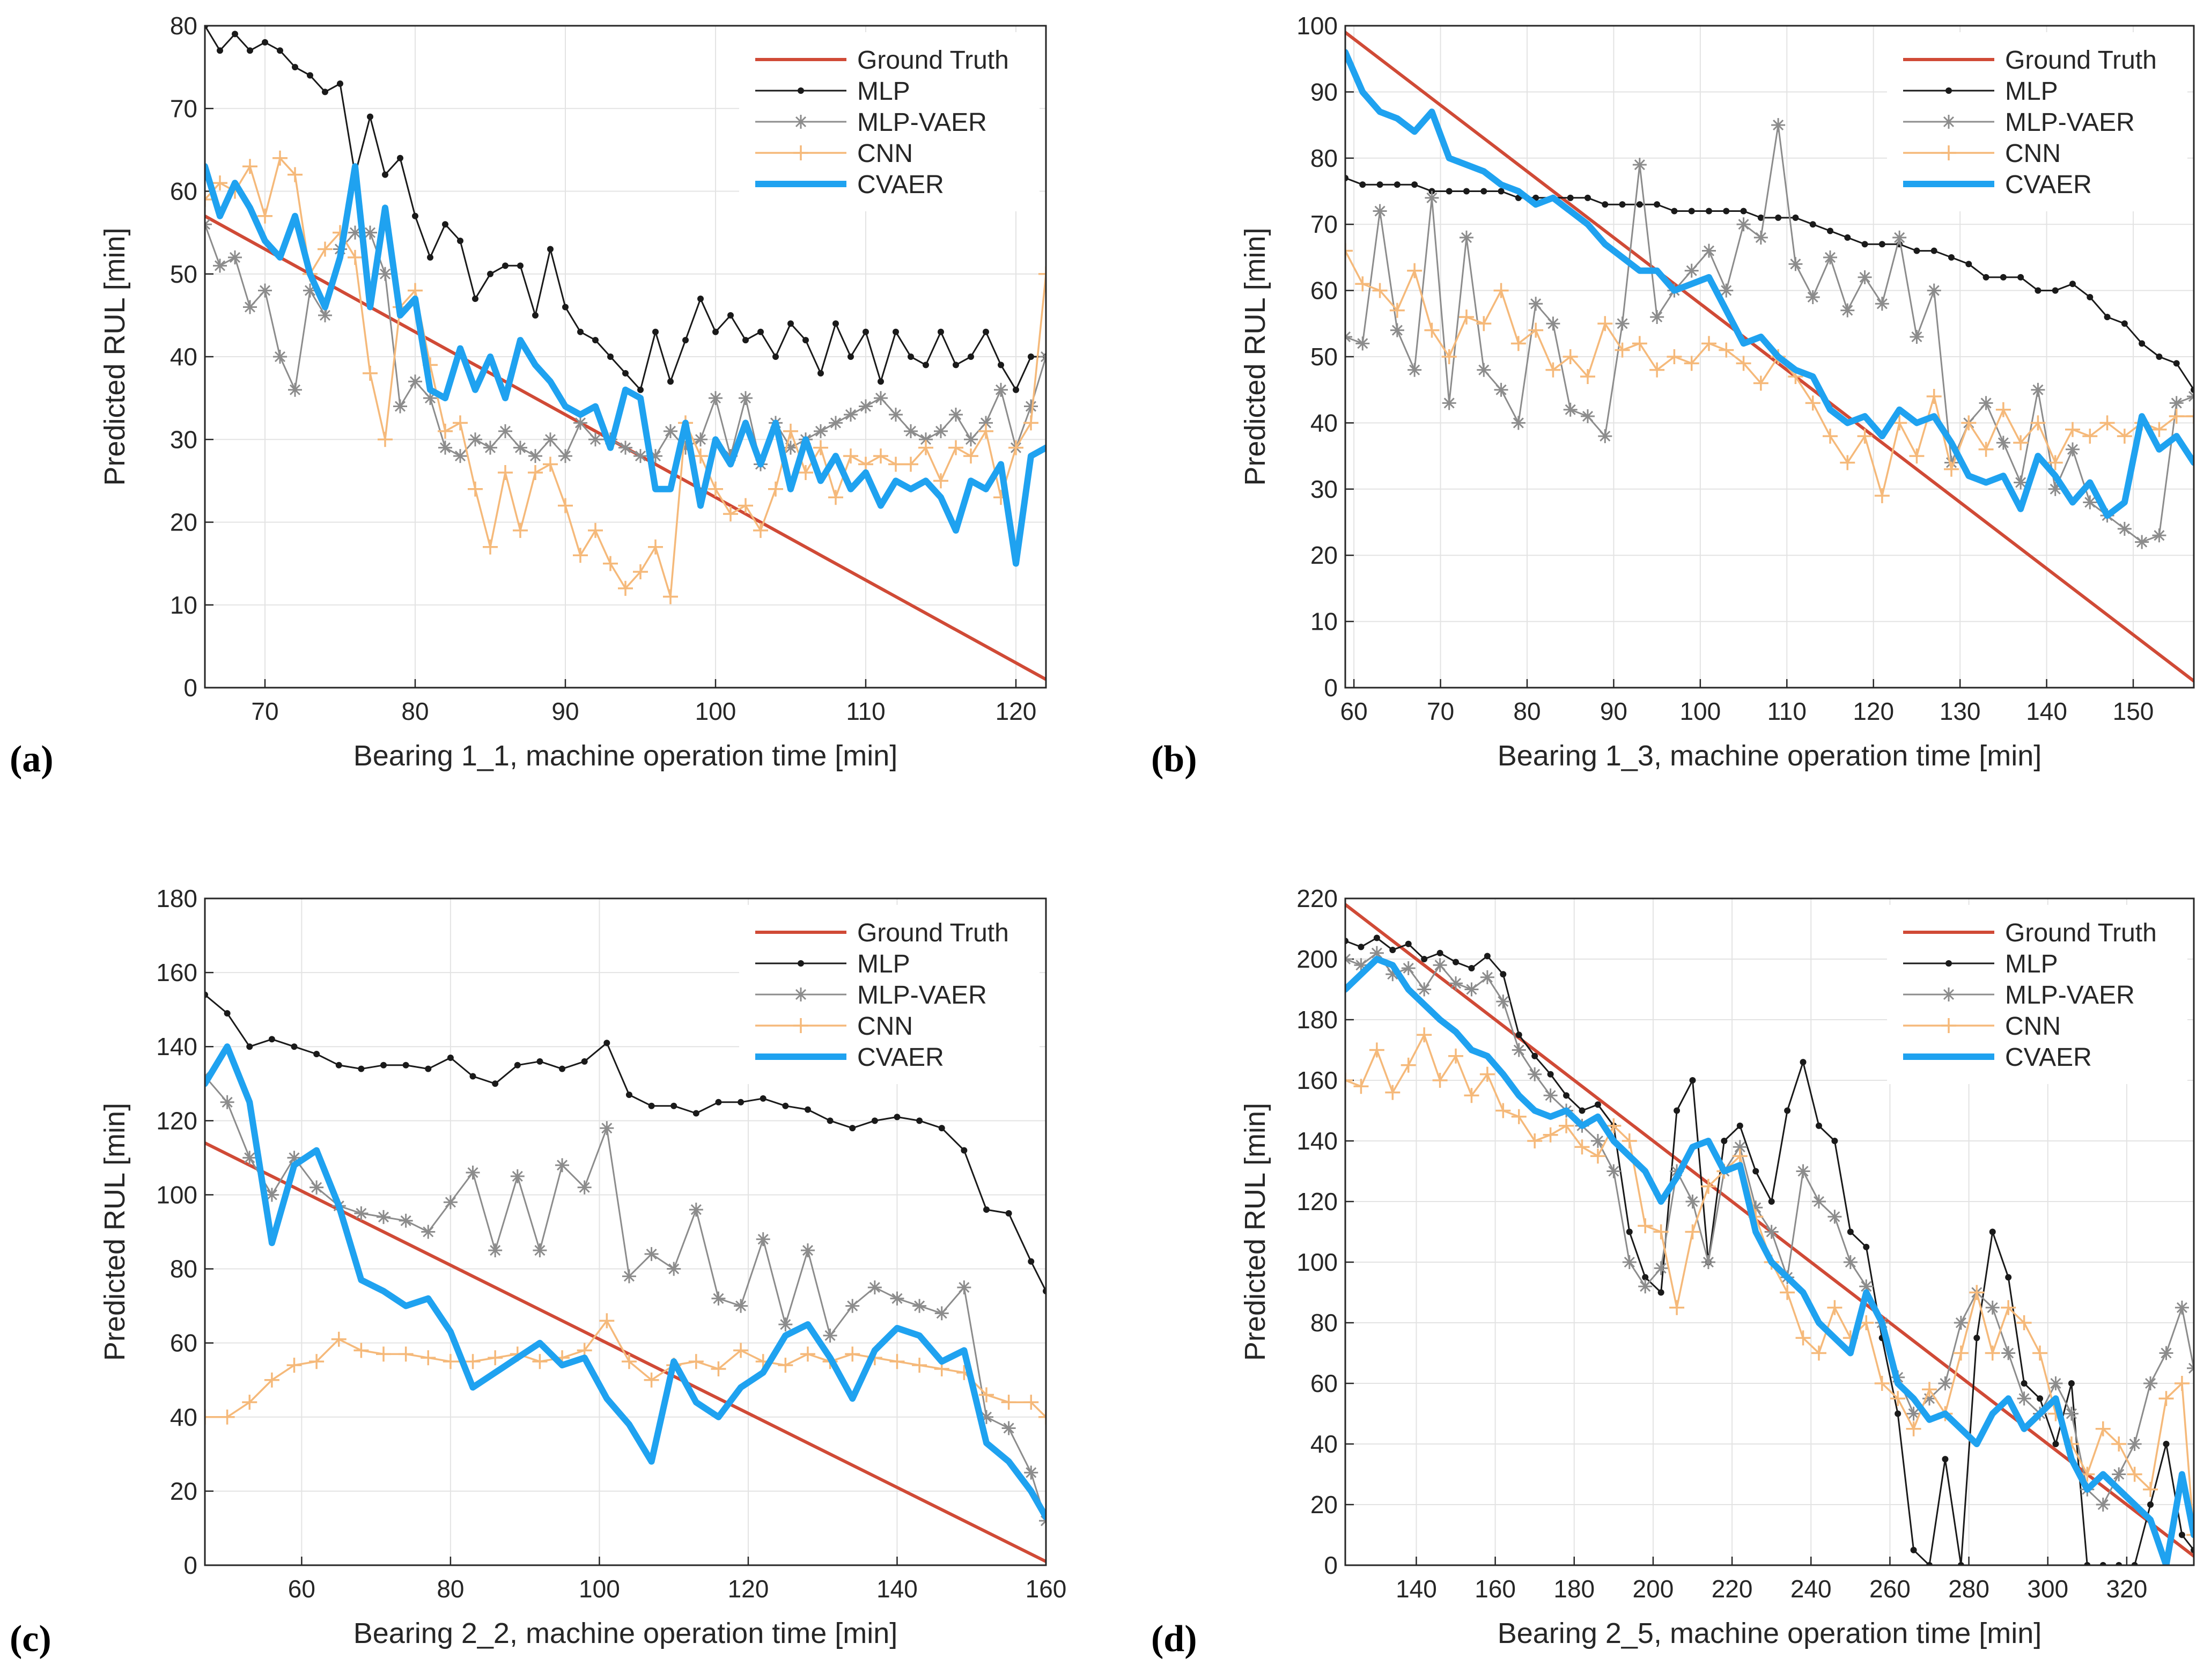 The height and width of the screenshot is (1680, 2211). I want to click on y-tick-label: 20, so click(183, 1491).